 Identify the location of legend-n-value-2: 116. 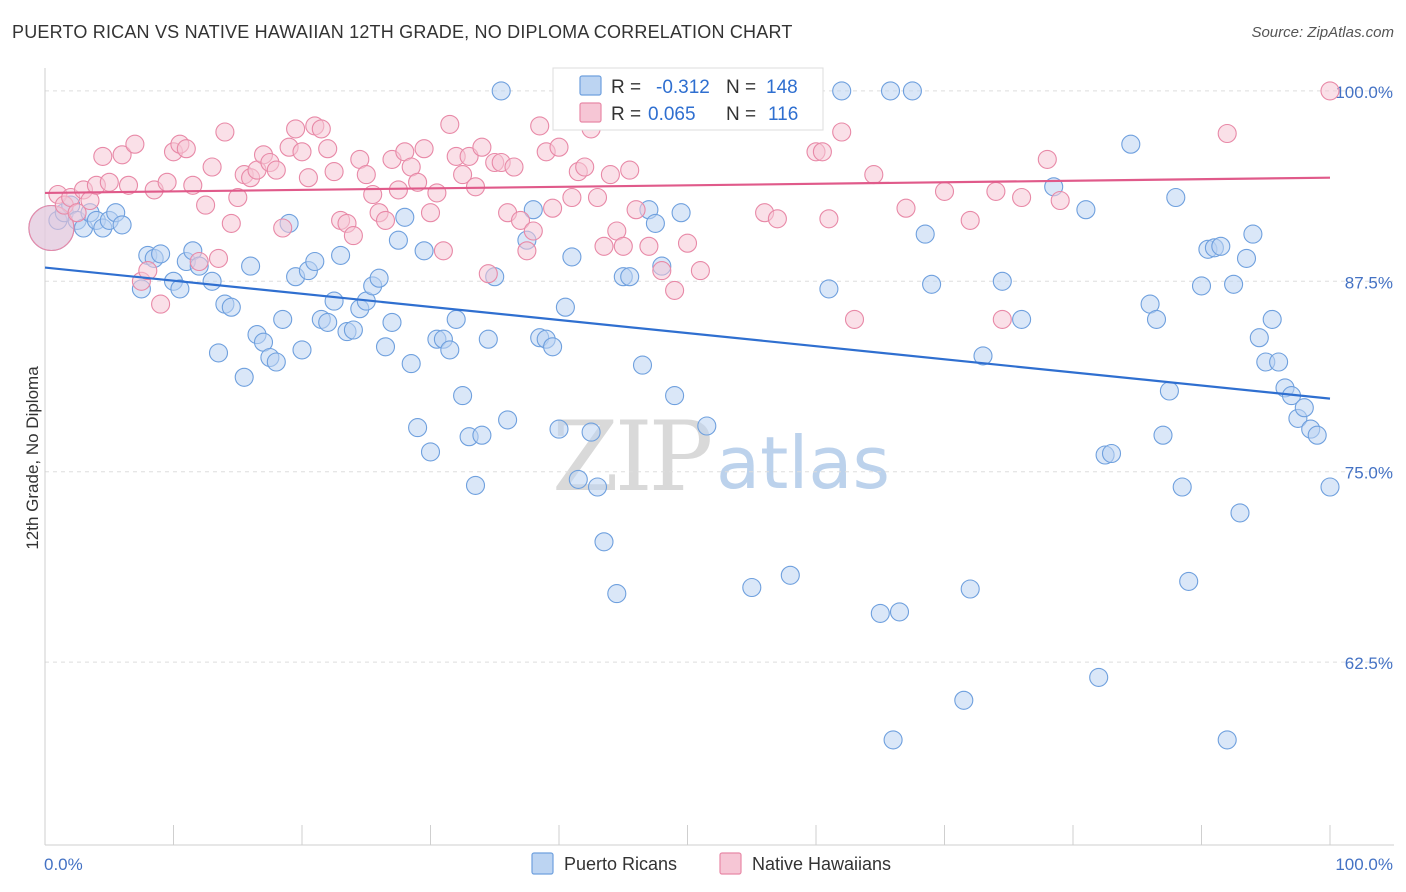
(783, 114).